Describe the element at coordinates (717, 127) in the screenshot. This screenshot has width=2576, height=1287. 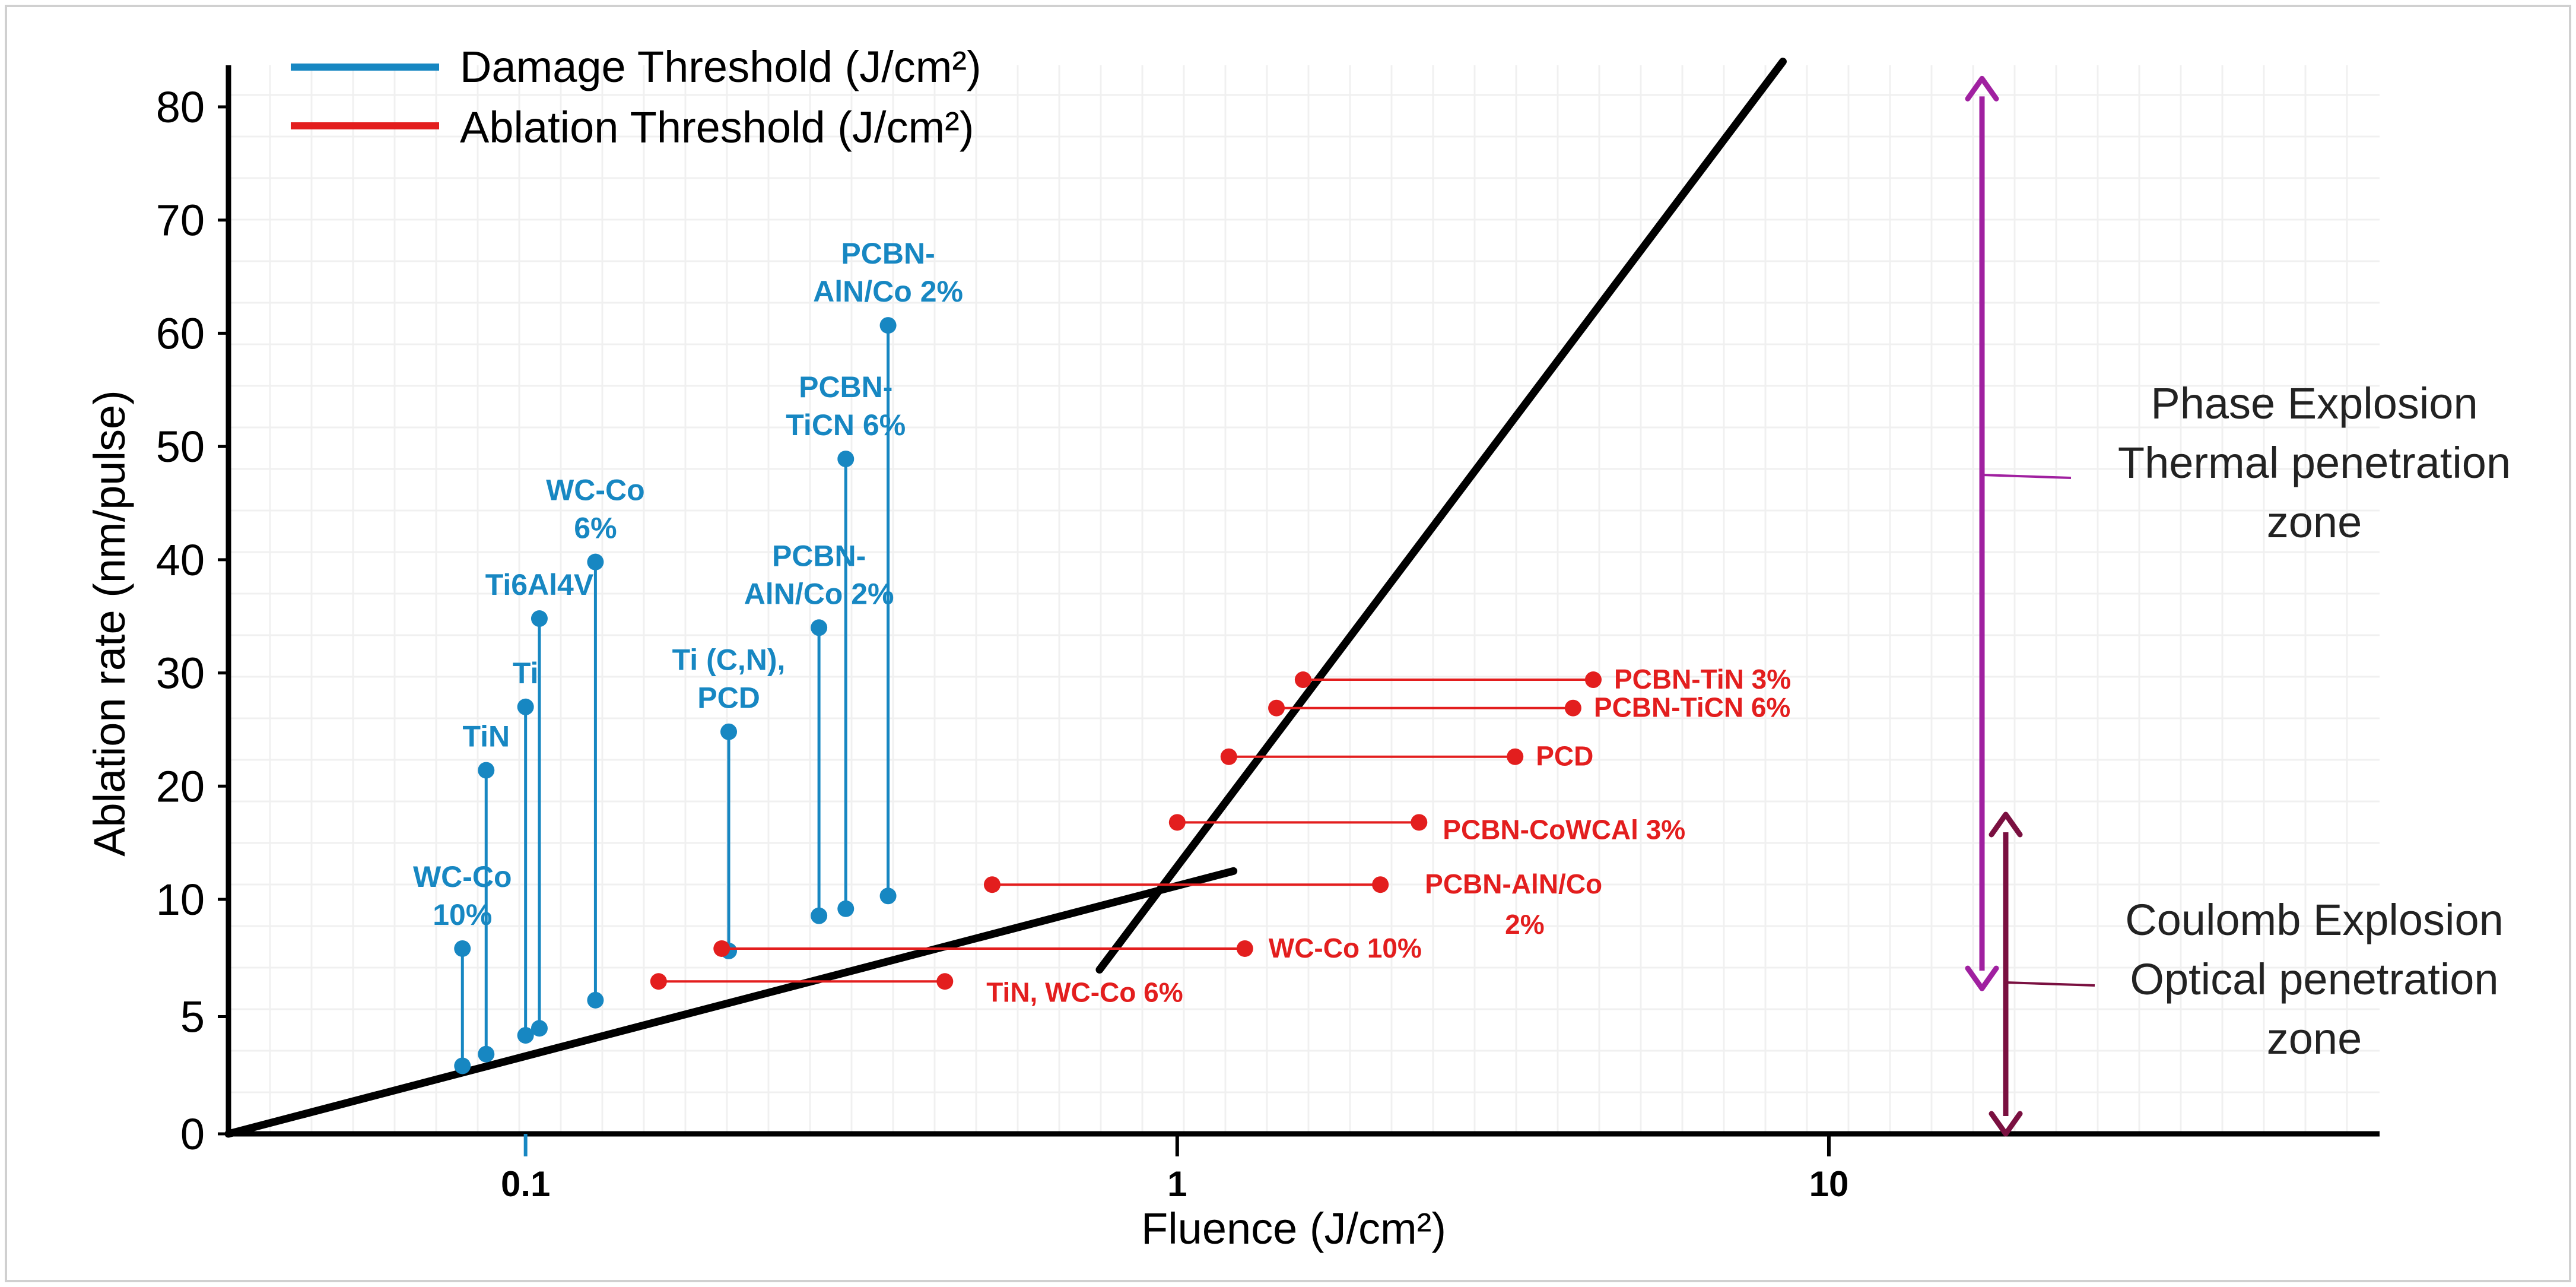
I see `legend-label-ablation: Ablation Threshold (J/cm²)` at that location.